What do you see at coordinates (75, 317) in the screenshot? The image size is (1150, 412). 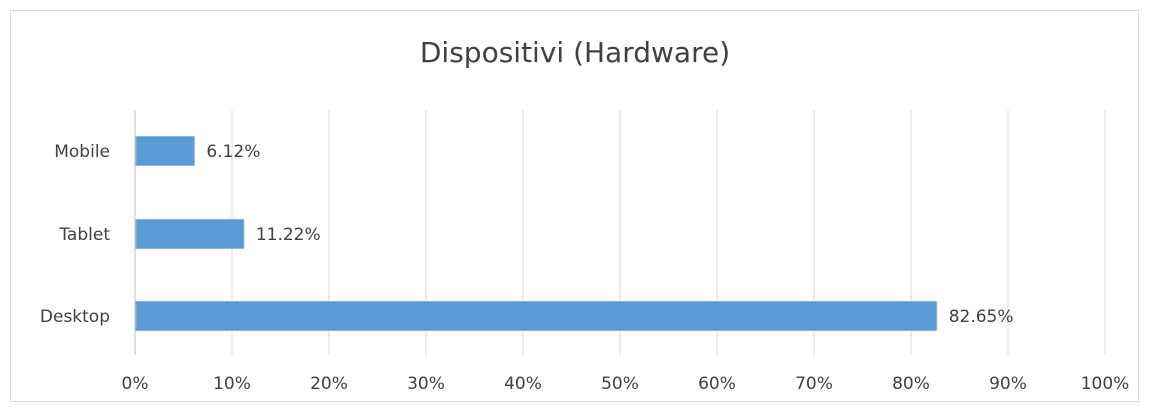 I see `category-label: Desktop` at bounding box center [75, 317].